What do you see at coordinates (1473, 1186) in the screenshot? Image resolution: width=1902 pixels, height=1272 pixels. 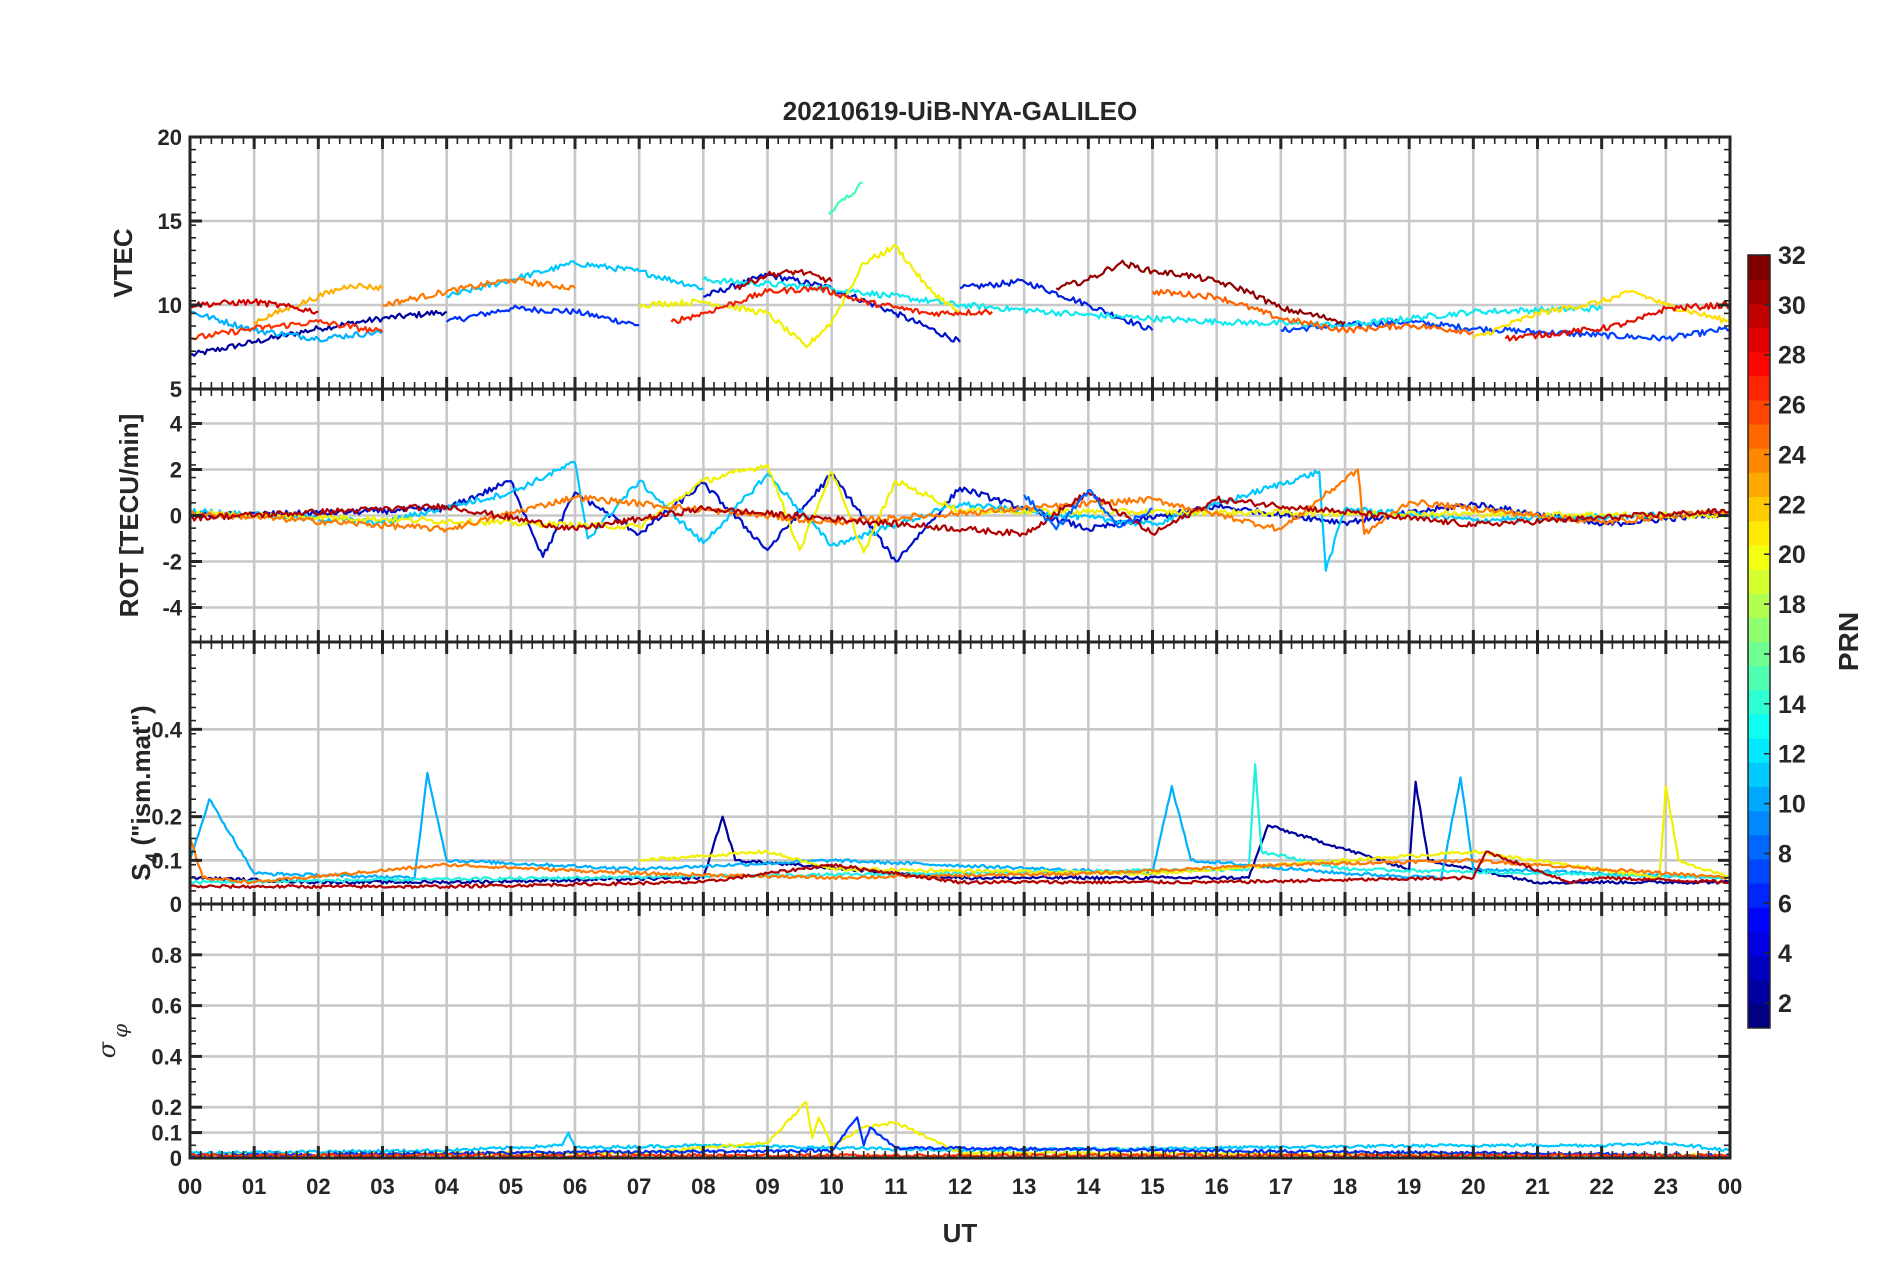 I see `x-tick-label: 20` at bounding box center [1473, 1186].